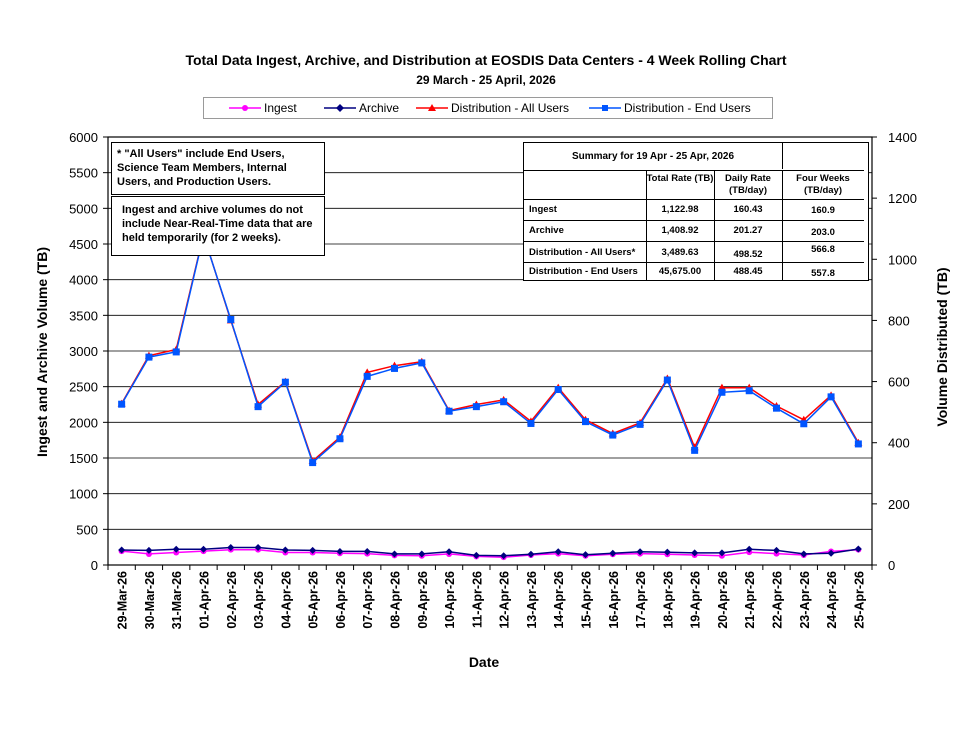 This screenshot has height=729, width=972. I want to click on legend-label-distribution-all: Distribution - All Users, so click(510, 108).